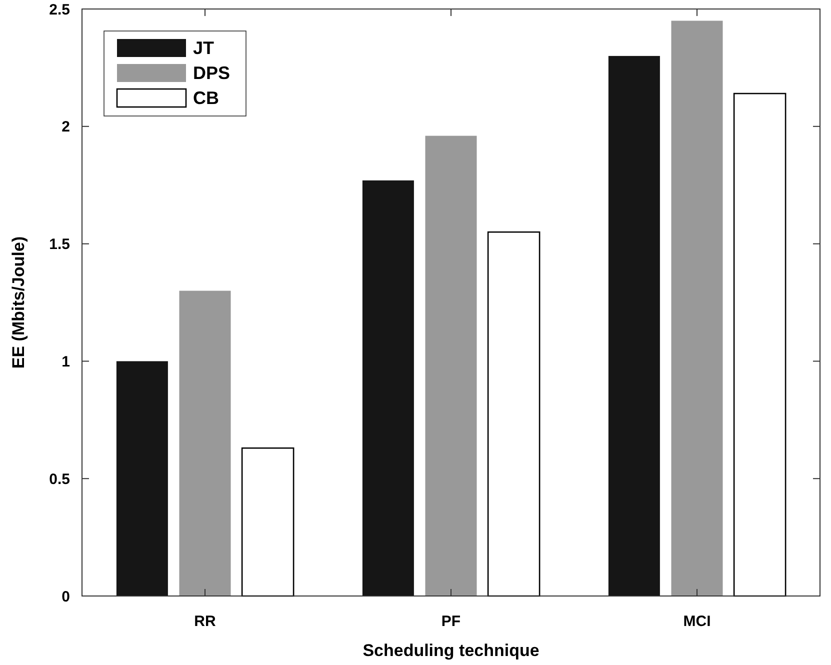 This screenshot has height=665, width=831. What do you see at coordinates (206, 98) in the screenshot?
I see `legend-label: CB` at bounding box center [206, 98].